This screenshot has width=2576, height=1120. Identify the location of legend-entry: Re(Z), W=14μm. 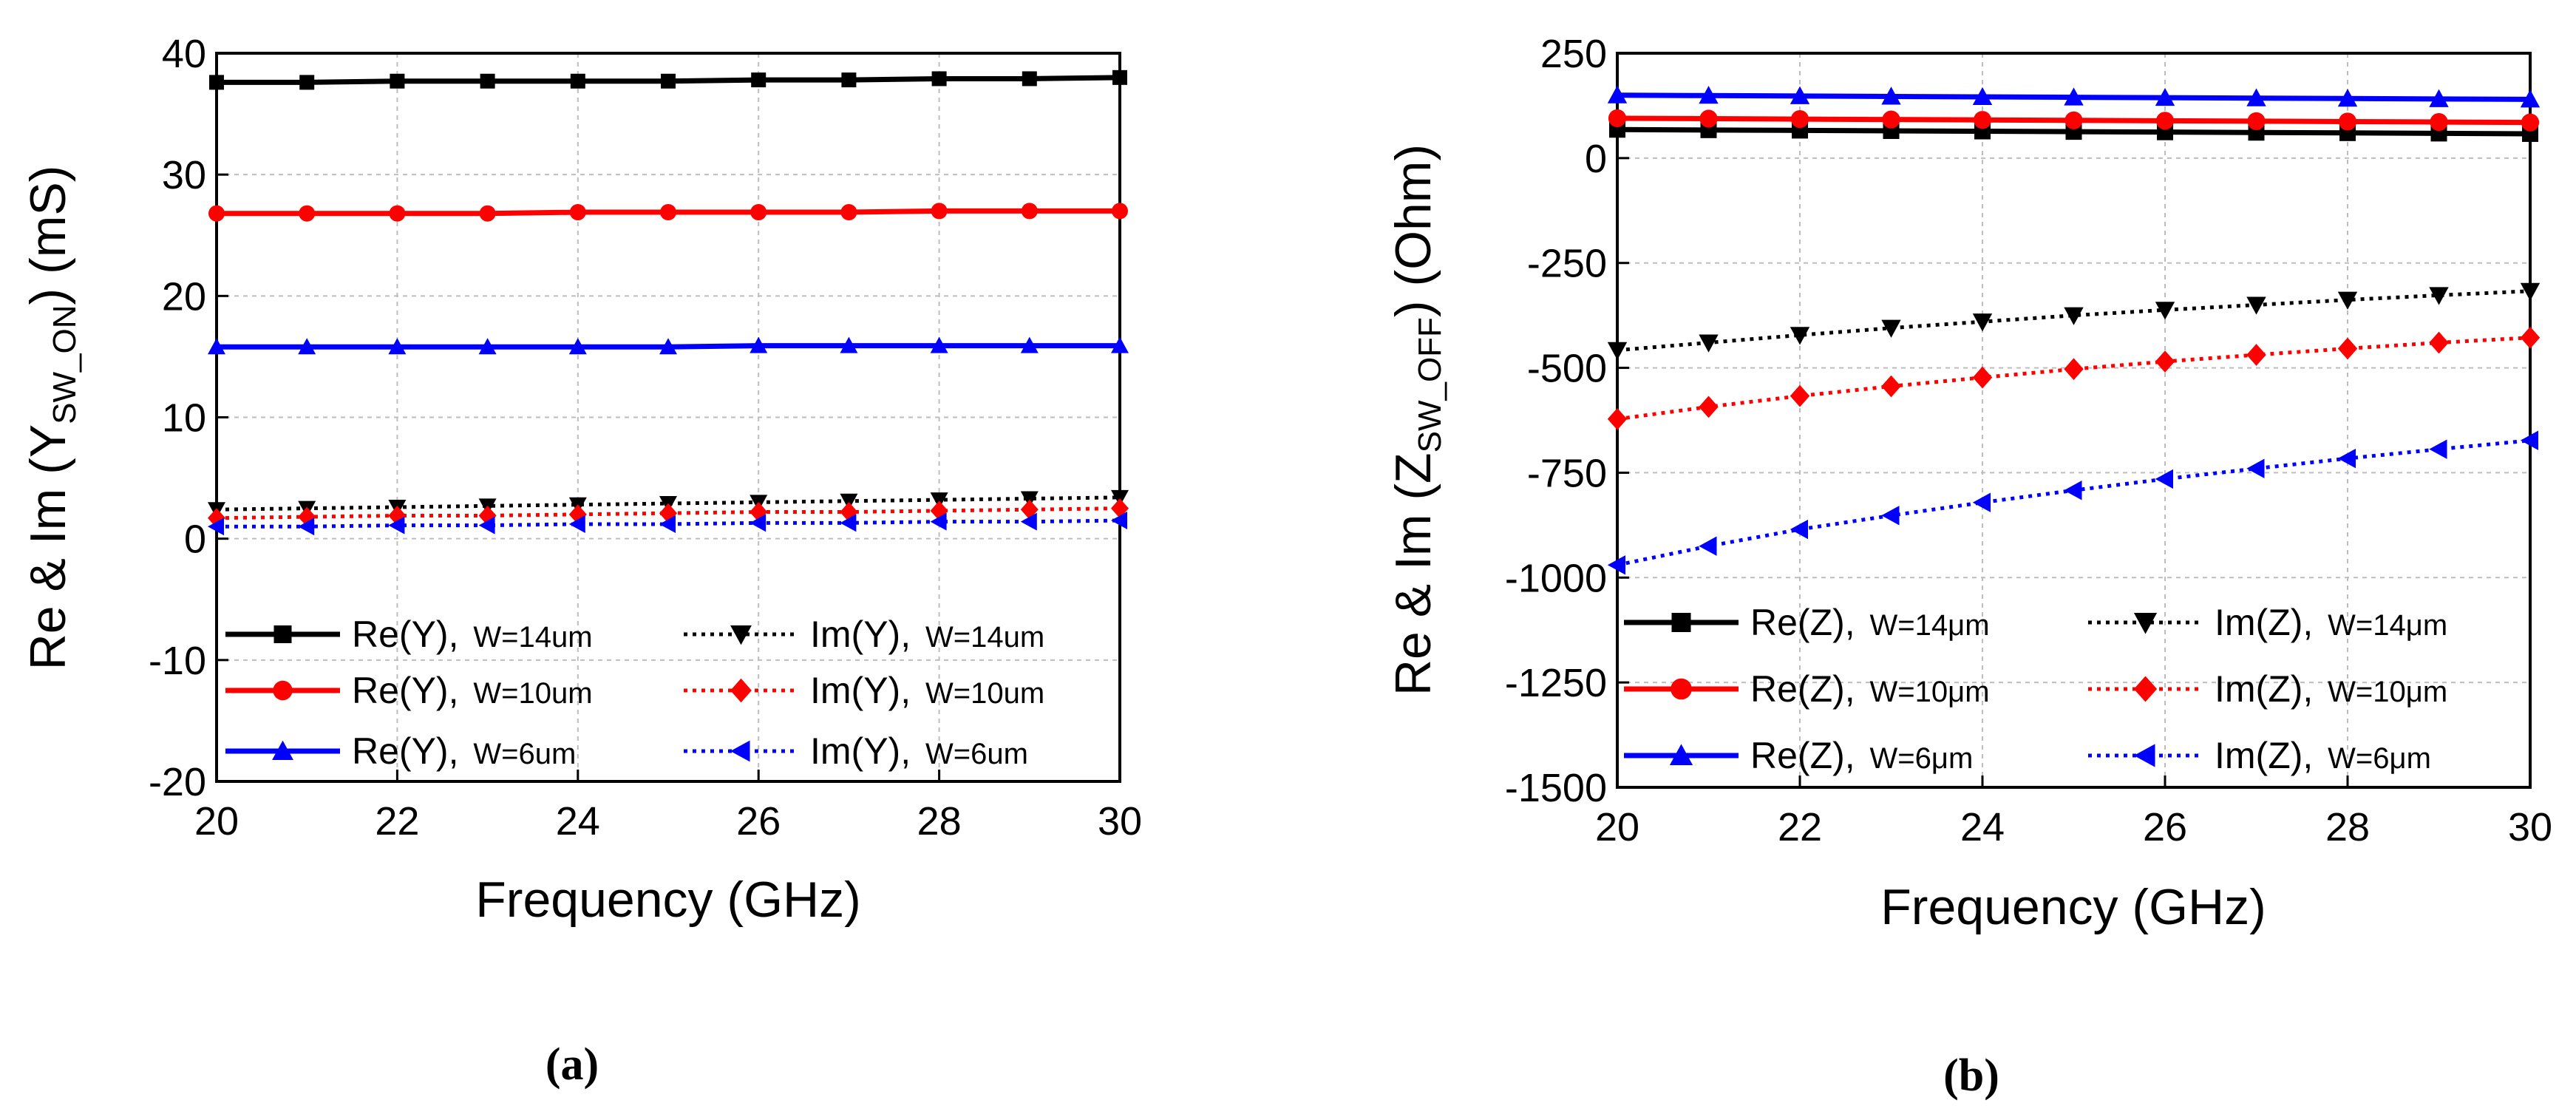
(1807, 622).